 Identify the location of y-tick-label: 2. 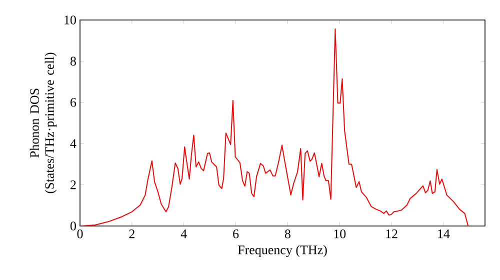
(73, 185).